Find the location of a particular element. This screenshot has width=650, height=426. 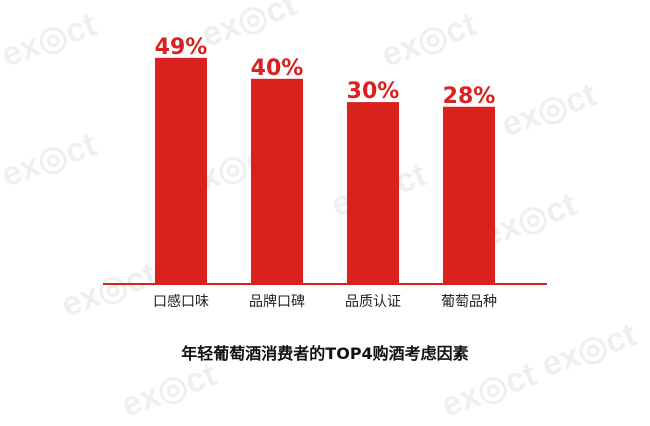

data-label: 30% is located at coordinates (373, 91).